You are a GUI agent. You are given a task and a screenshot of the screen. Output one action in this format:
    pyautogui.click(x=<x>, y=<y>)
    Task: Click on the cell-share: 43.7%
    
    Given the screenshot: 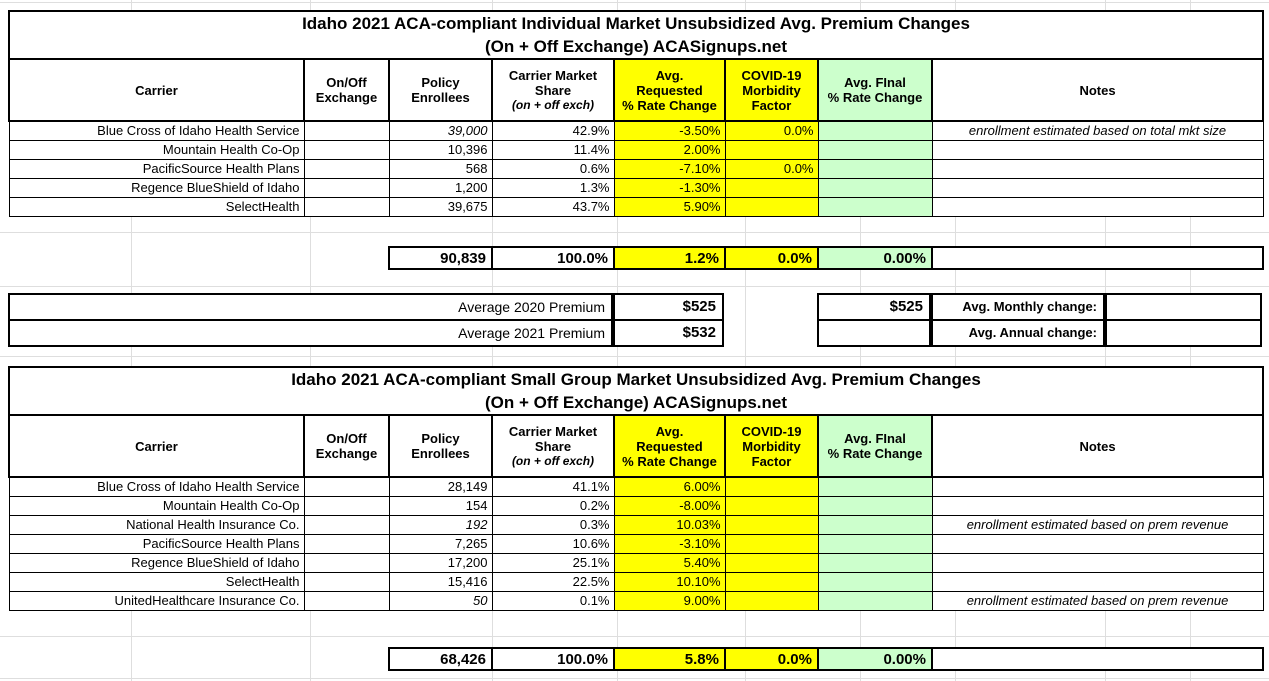 What is the action you would take?
    pyautogui.click(x=553, y=206)
    